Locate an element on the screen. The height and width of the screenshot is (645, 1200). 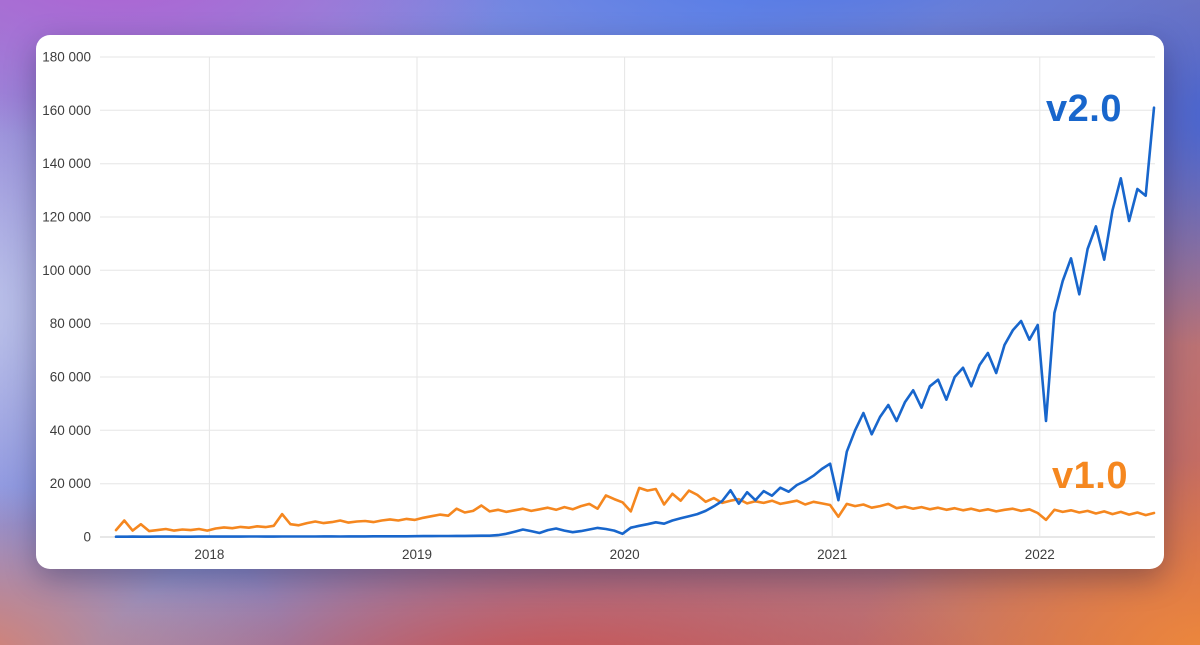
y-tick-label: 180 000 is located at coordinates (66, 57).